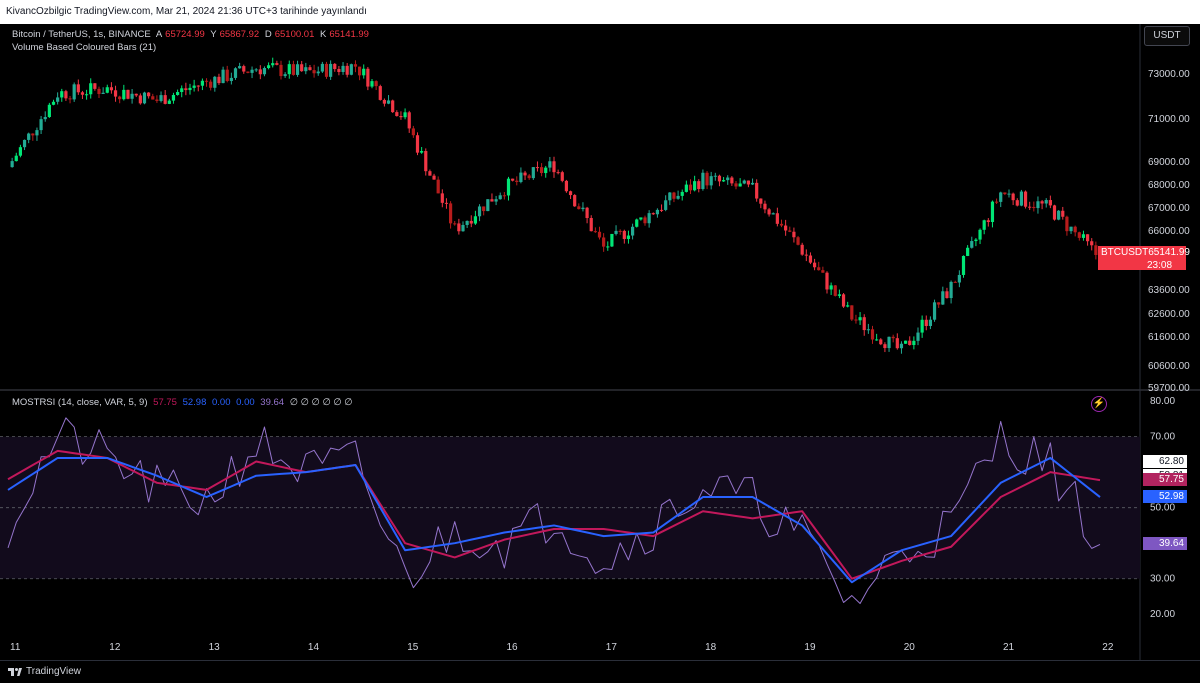 This screenshot has width=1200, height=683. I want to click on price-axis-label: 63600.00, so click(1169, 290).